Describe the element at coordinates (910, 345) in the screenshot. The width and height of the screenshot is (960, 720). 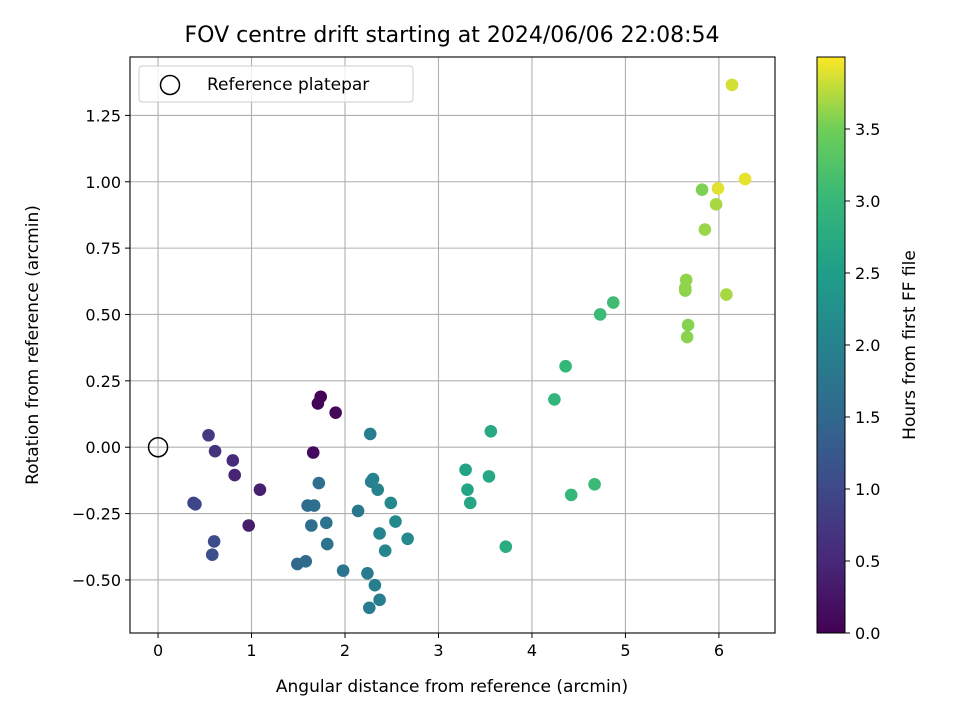
I see `colorbar-label: Hours from first FF file` at that location.